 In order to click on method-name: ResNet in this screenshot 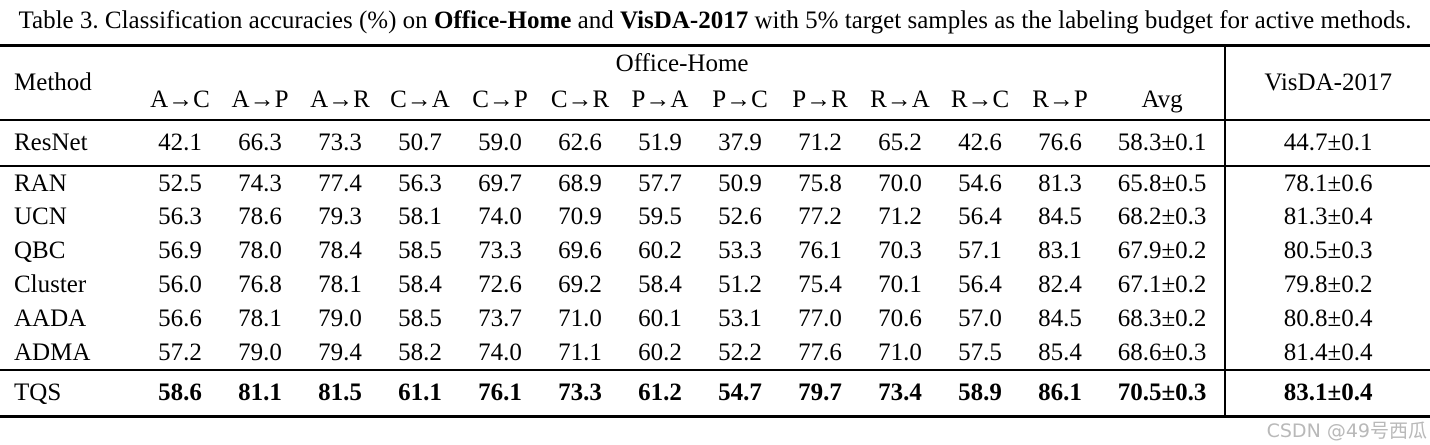, I will do `click(51, 142)`.